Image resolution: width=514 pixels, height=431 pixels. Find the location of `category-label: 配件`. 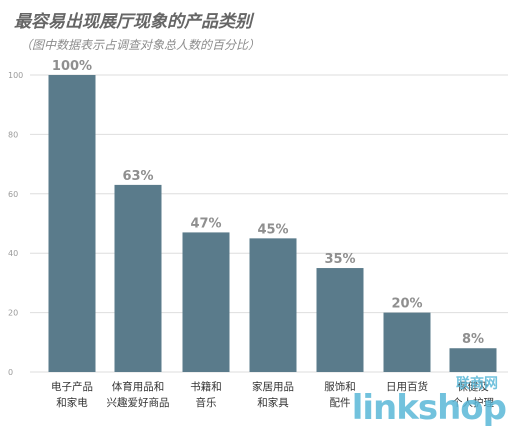

category-label: 配件 is located at coordinates (340, 403).